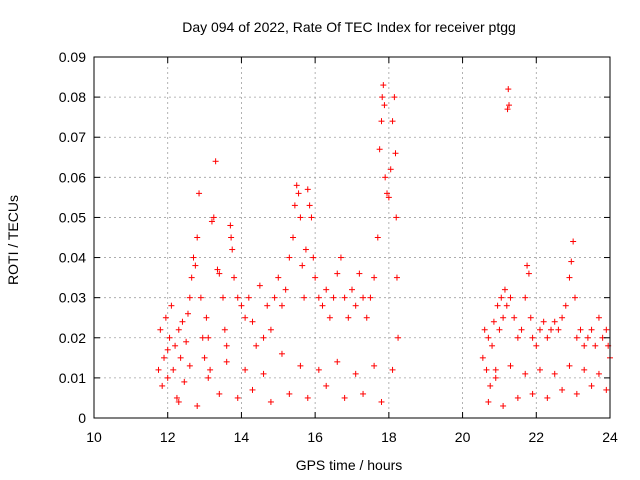 This screenshot has width=640, height=480. I want to click on x-tick-label: 14, so click(242, 437).